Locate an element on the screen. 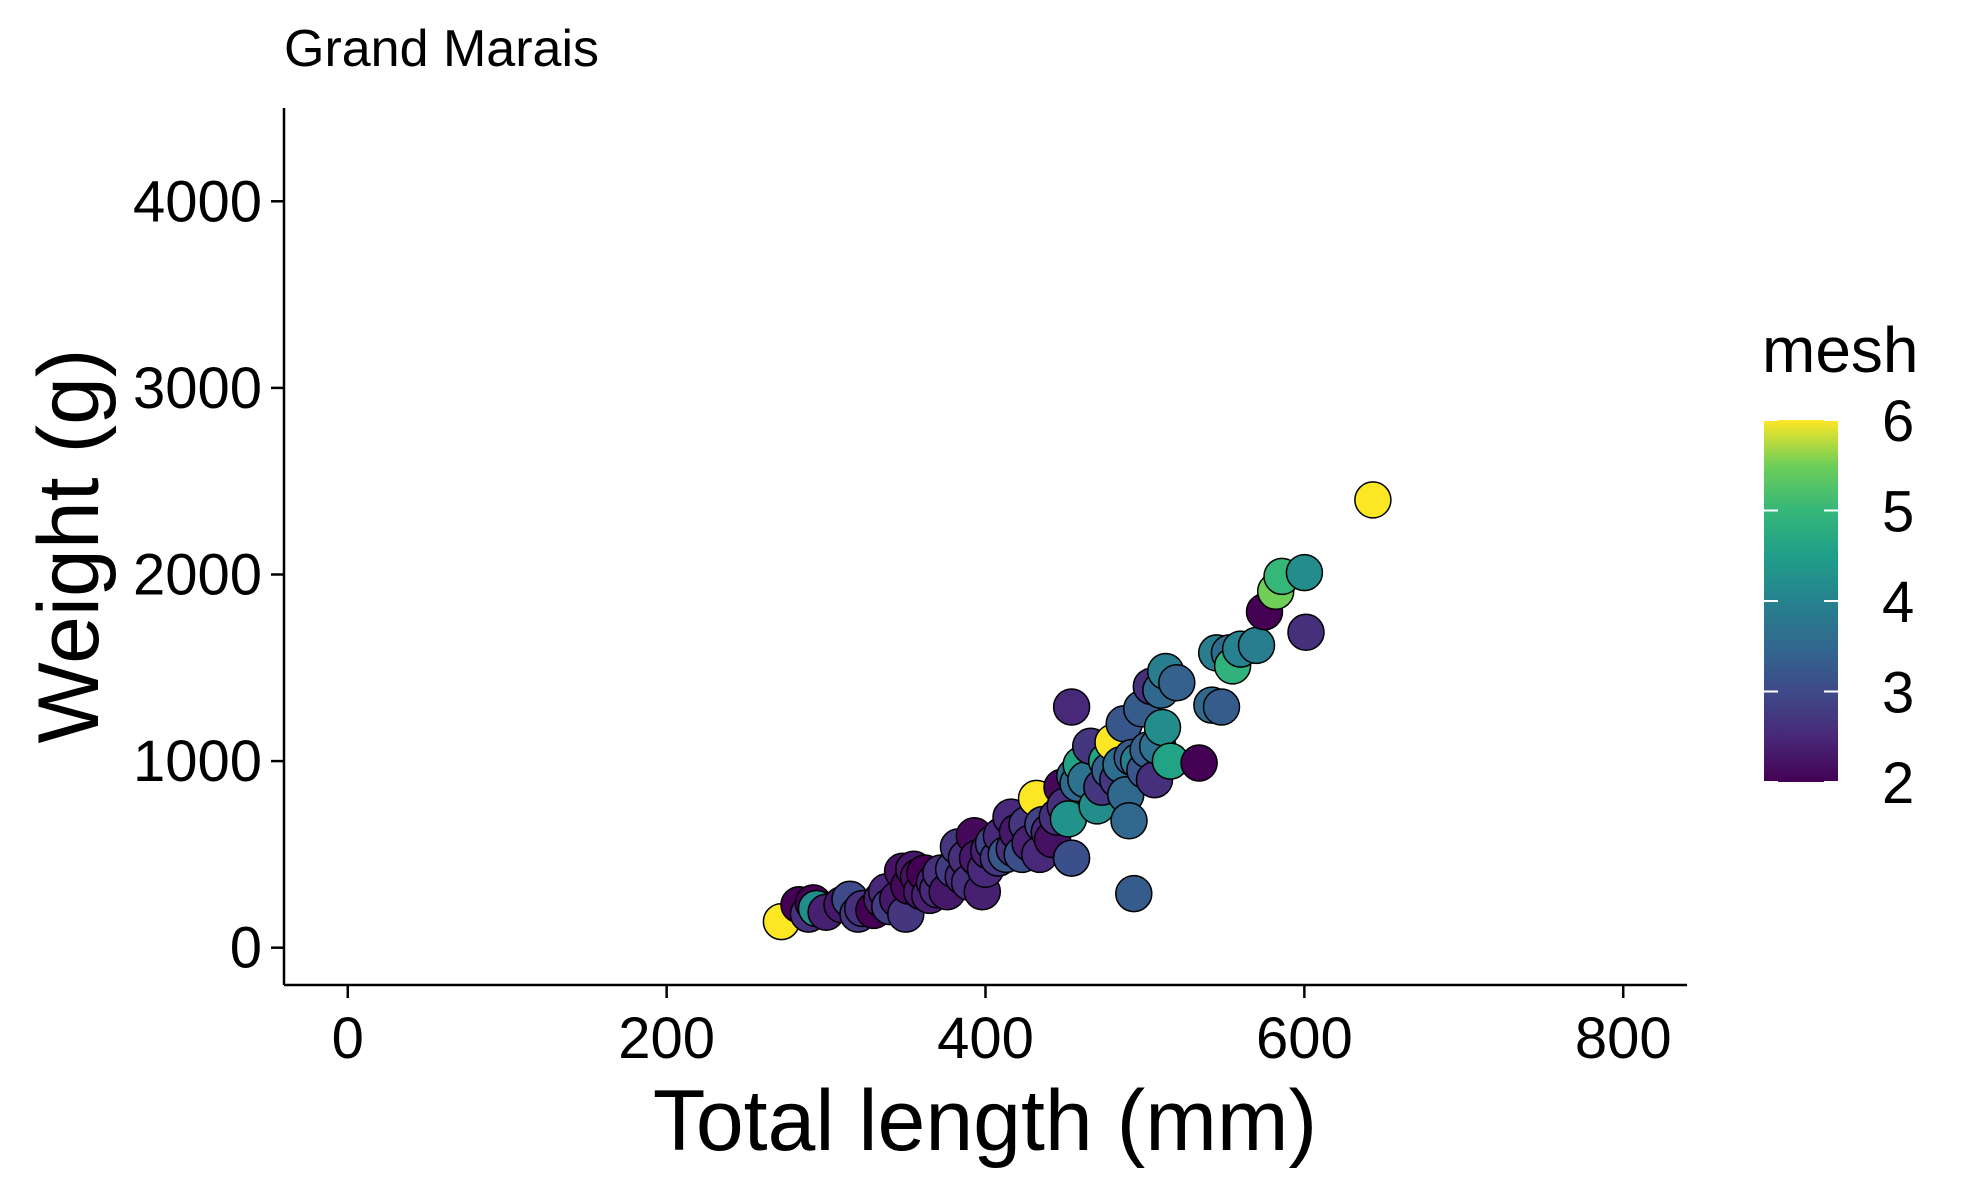  x-tick-label: 400 is located at coordinates (985, 1038).